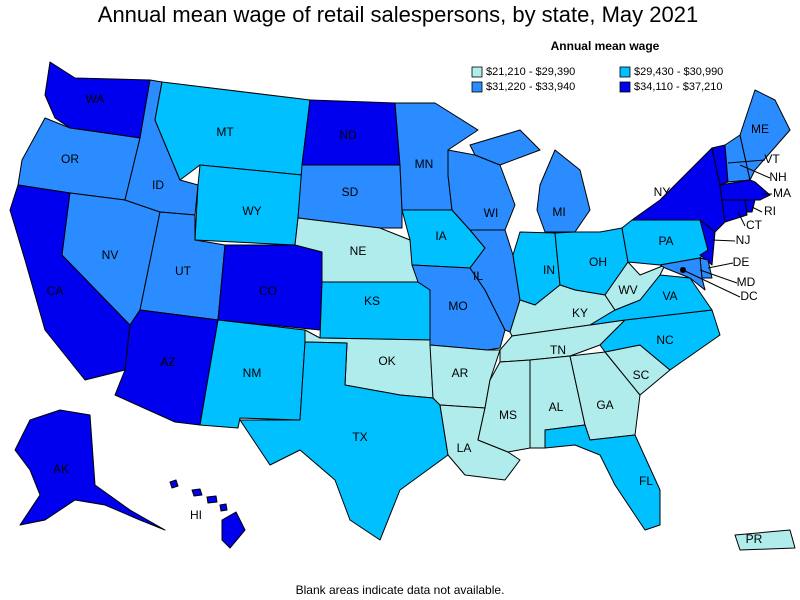 The height and width of the screenshot is (600, 800). What do you see at coordinates (350, 192) in the screenshot?
I see `state-label: SD` at bounding box center [350, 192].